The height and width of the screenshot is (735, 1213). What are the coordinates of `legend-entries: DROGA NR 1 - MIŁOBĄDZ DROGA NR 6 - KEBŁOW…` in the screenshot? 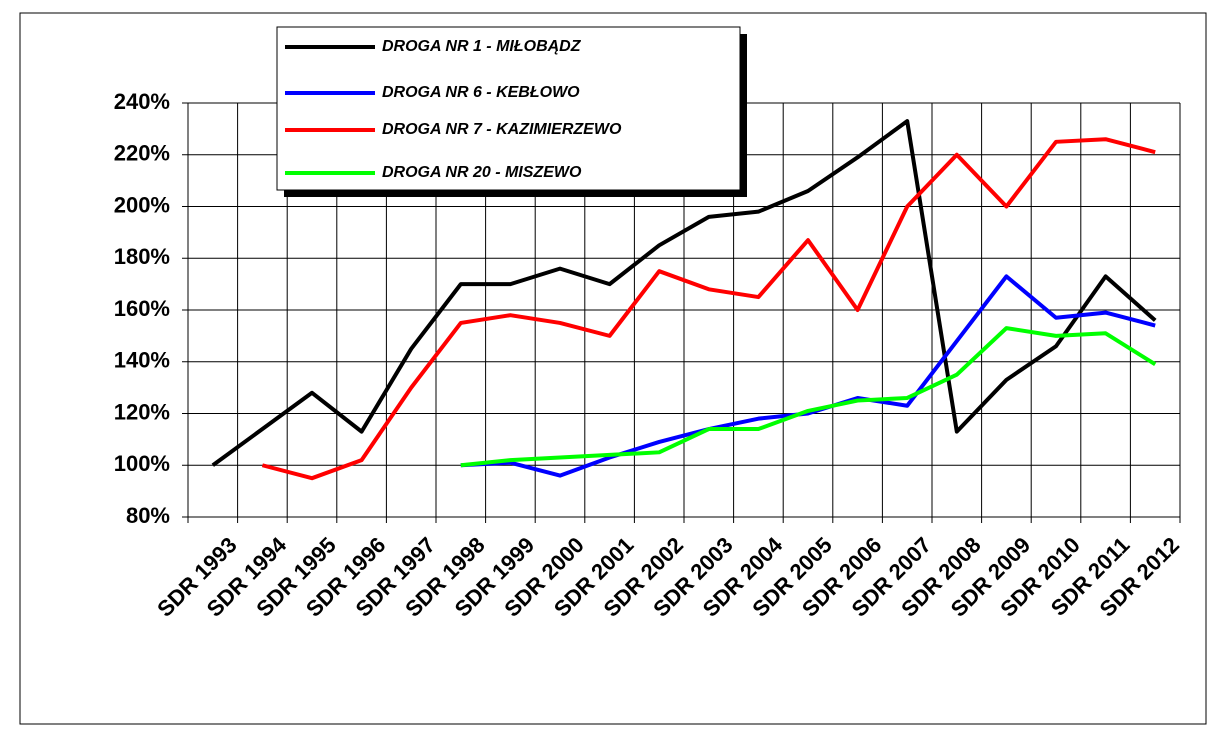 It's located at (453, 109).